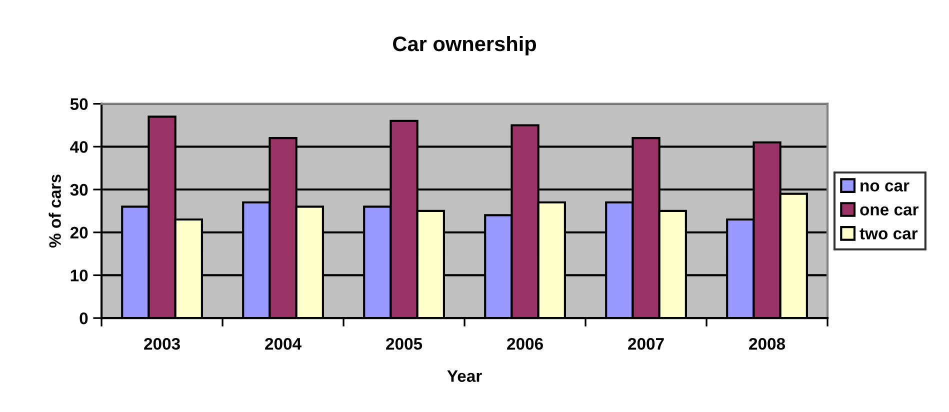  What do you see at coordinates (84, 318) in the screenshot?
I see `y-tick-label: 0` at bounding box center [84, 318].